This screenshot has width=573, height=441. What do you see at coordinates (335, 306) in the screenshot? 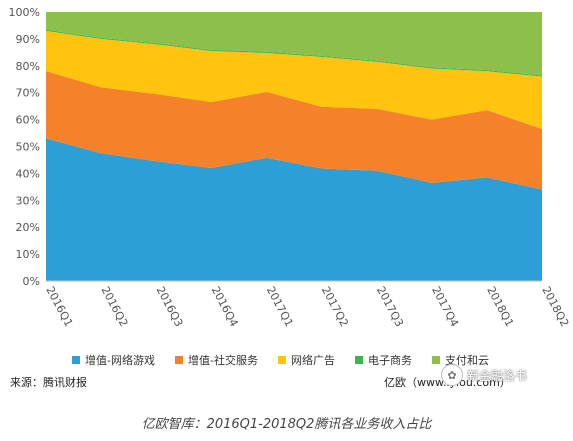
I see `x-tick-label: 2017Q2` at bounding box center [335, 306].